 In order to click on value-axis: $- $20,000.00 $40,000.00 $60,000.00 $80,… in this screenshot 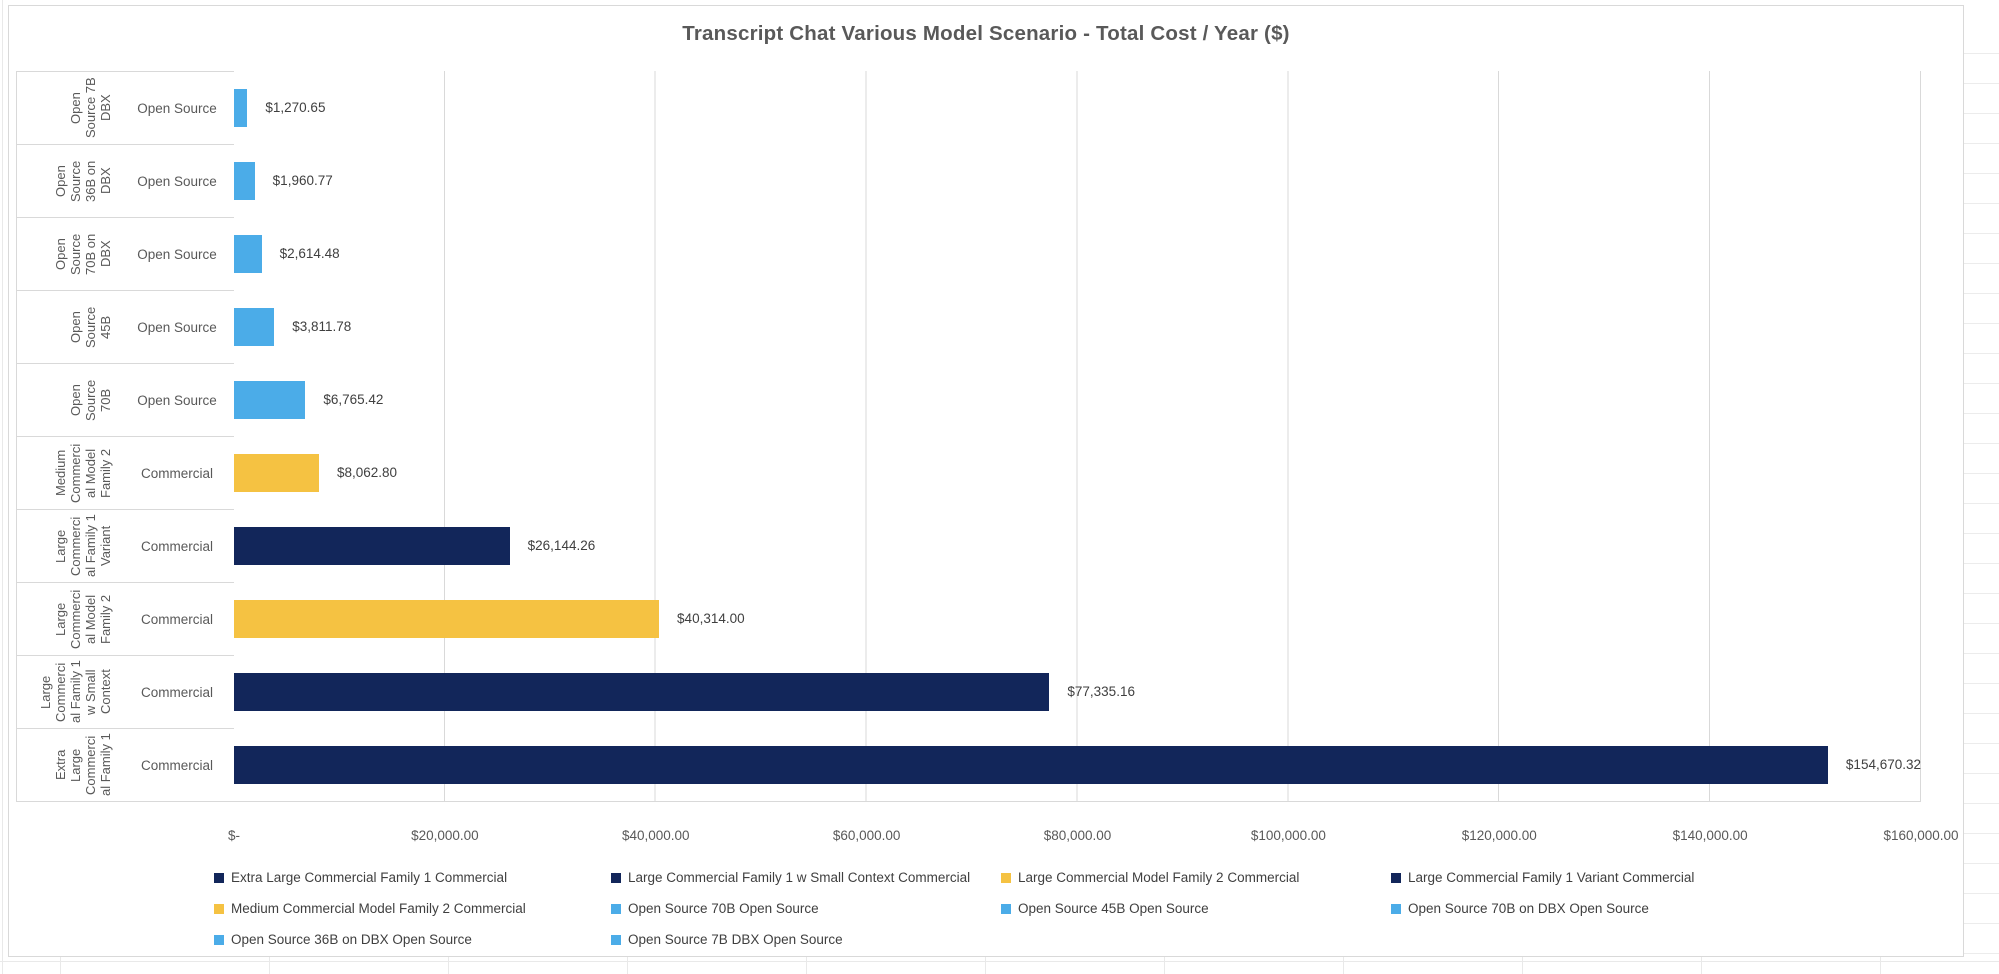, I will do `click(1093, 836)`.